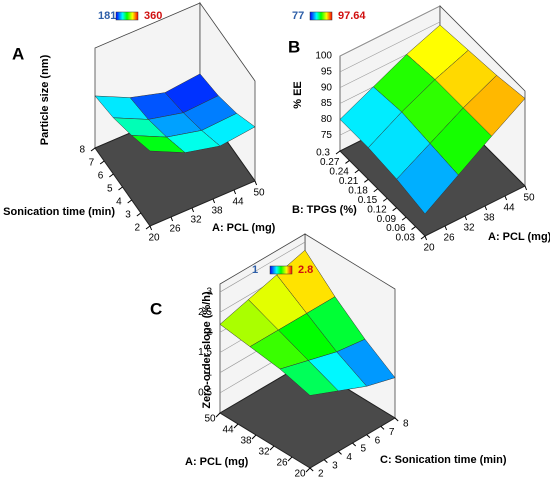 The height and width of the screenshot is (479, 550). I want to click on z-tick-label: 1.5, so click(205, 352).